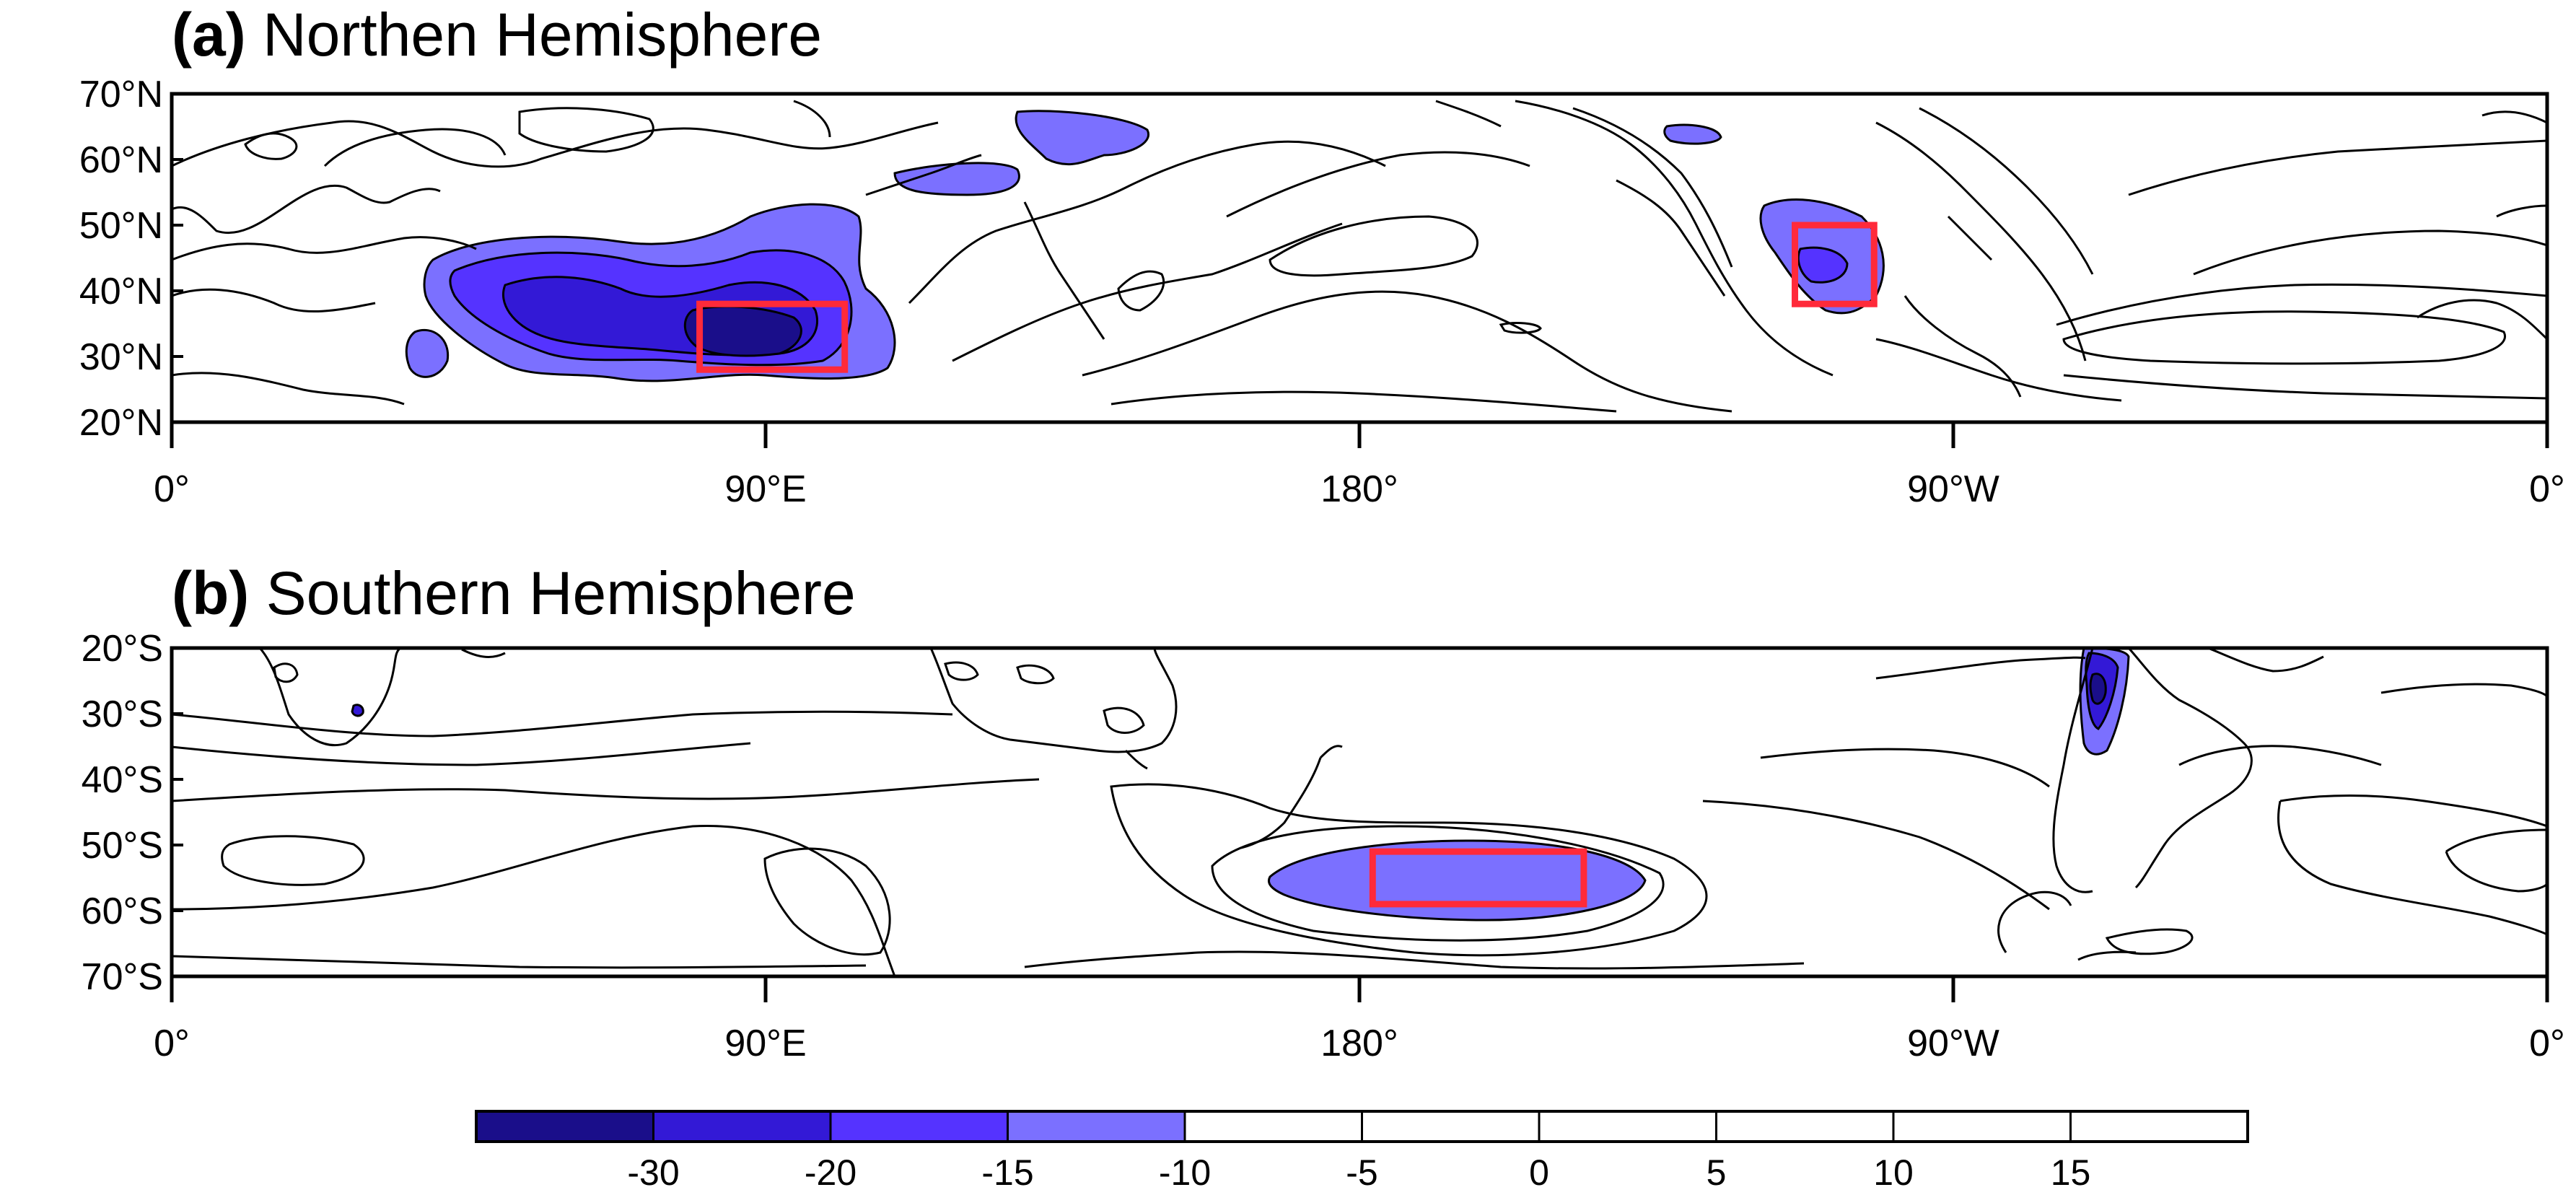 This screenshot has width=2576, height=1195. What do you see at coordinates (211, 593) in the screenshot?
I see `panel-b-tag: (b)` at bounding box center [211, 593].